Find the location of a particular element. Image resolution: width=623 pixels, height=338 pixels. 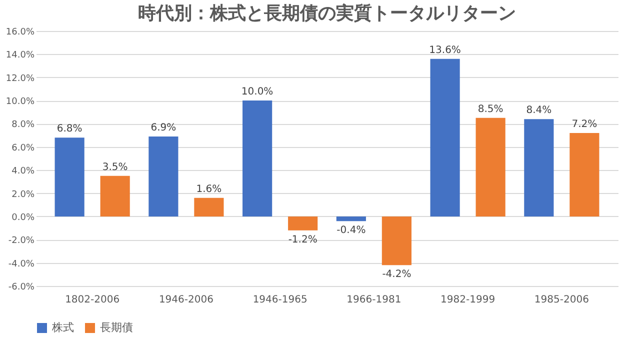

x-tick-label: 1985-2006 is located at coordinates (561, 300).